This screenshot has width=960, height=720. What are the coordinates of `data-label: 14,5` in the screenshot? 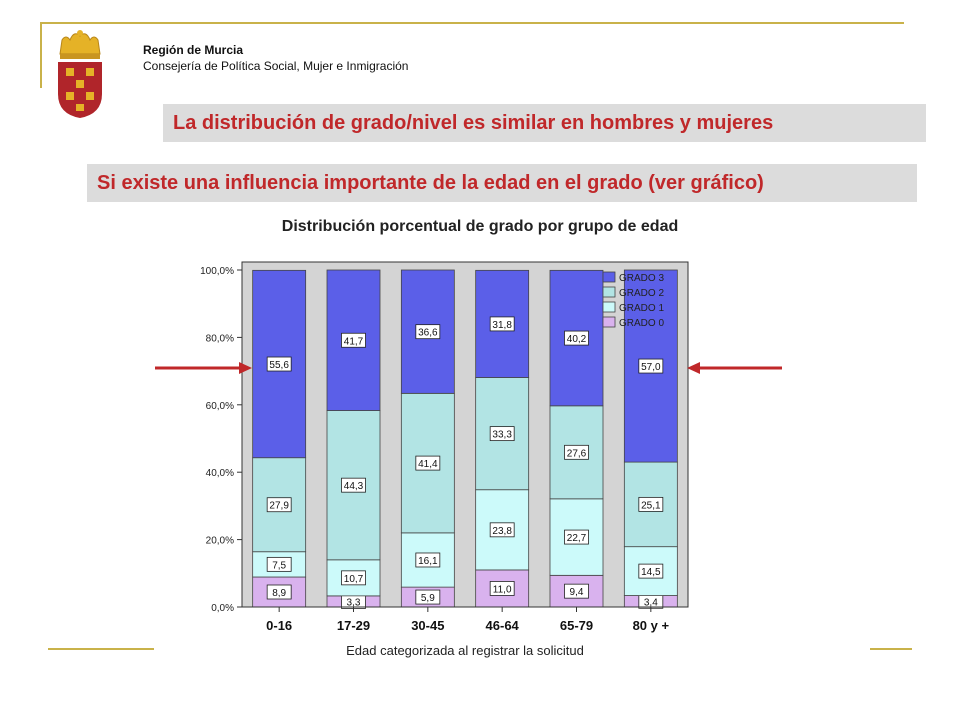 It's located at (651, 572).